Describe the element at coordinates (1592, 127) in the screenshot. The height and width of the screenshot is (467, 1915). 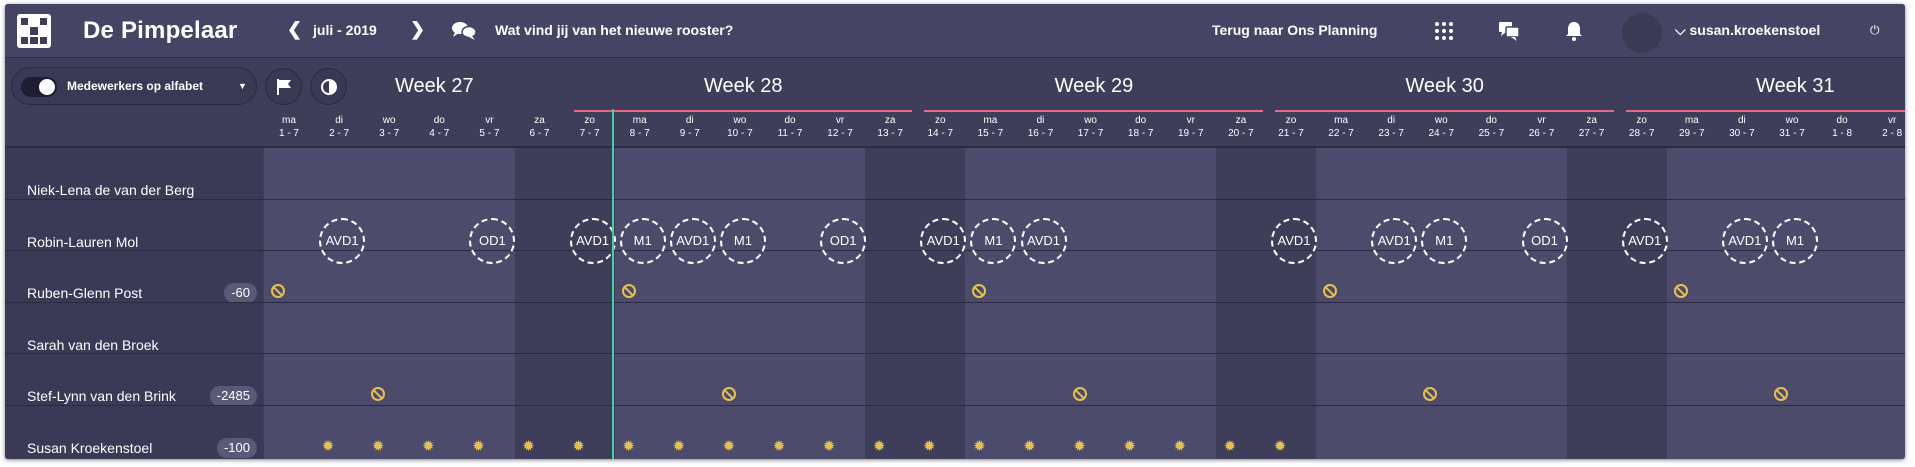
I see `day-header: za 27 - 7` at that location.